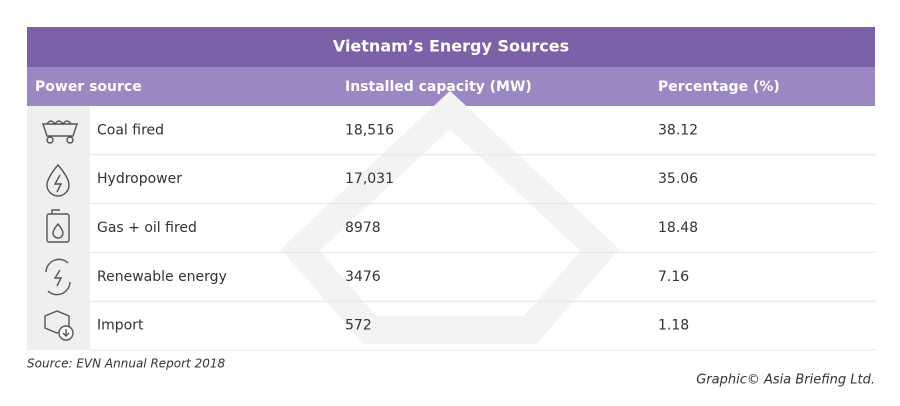 Image resolution: width=900 pixels, height=406 pixels. Describe the element at coordinates (58, 277) in the screenshot. I see `renewable-icon` at that location.